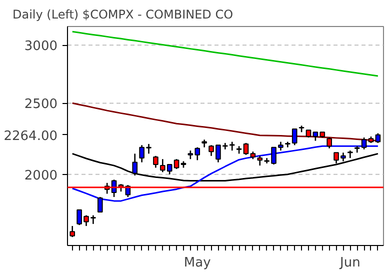 This screenshot has width=385, height=273. What do you see at coordinates (41, 176) in the screenshot?
I see `y-tick-label: 2000` at bounding box center [41, 176].